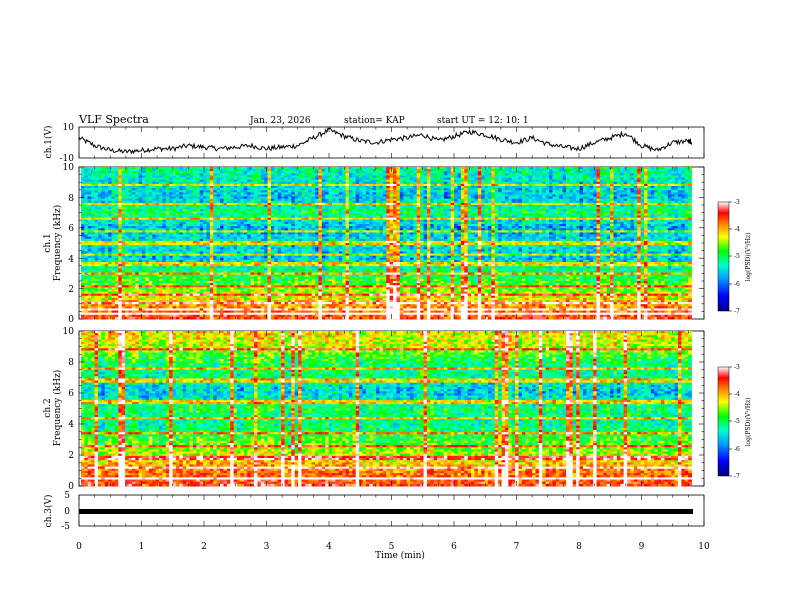 The height and width of the screenshot is (612, 792). Describe the element at coordinates (69, 128) in the screenshot. I see `ch1-ytick-top: 10` at that location.